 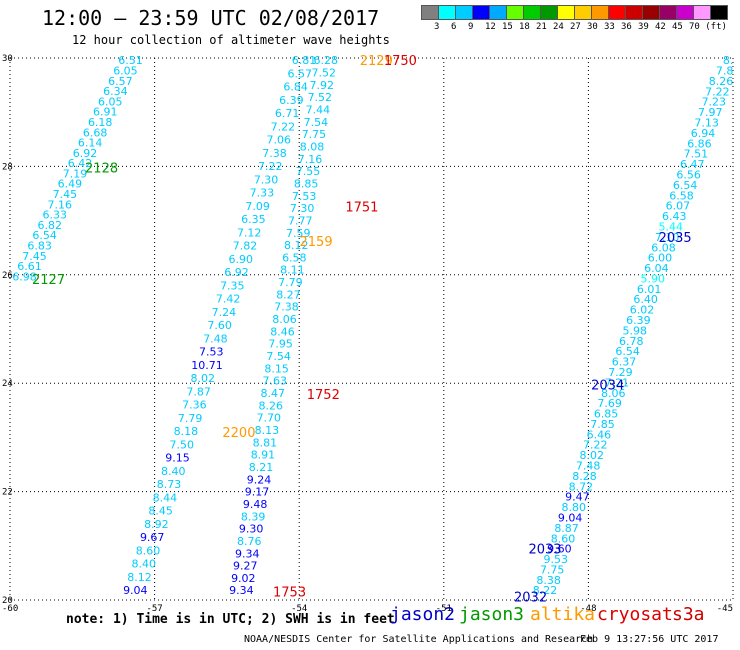 I want to click on x-tick-label: -51, so click(x=444, y=609).